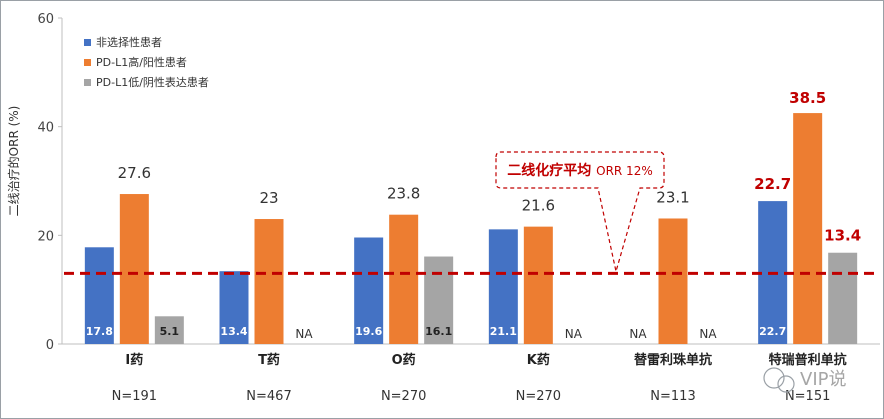 The image size is (884, 419). I want to click on callout-suffix: ORR 12%, so click(624, 171).